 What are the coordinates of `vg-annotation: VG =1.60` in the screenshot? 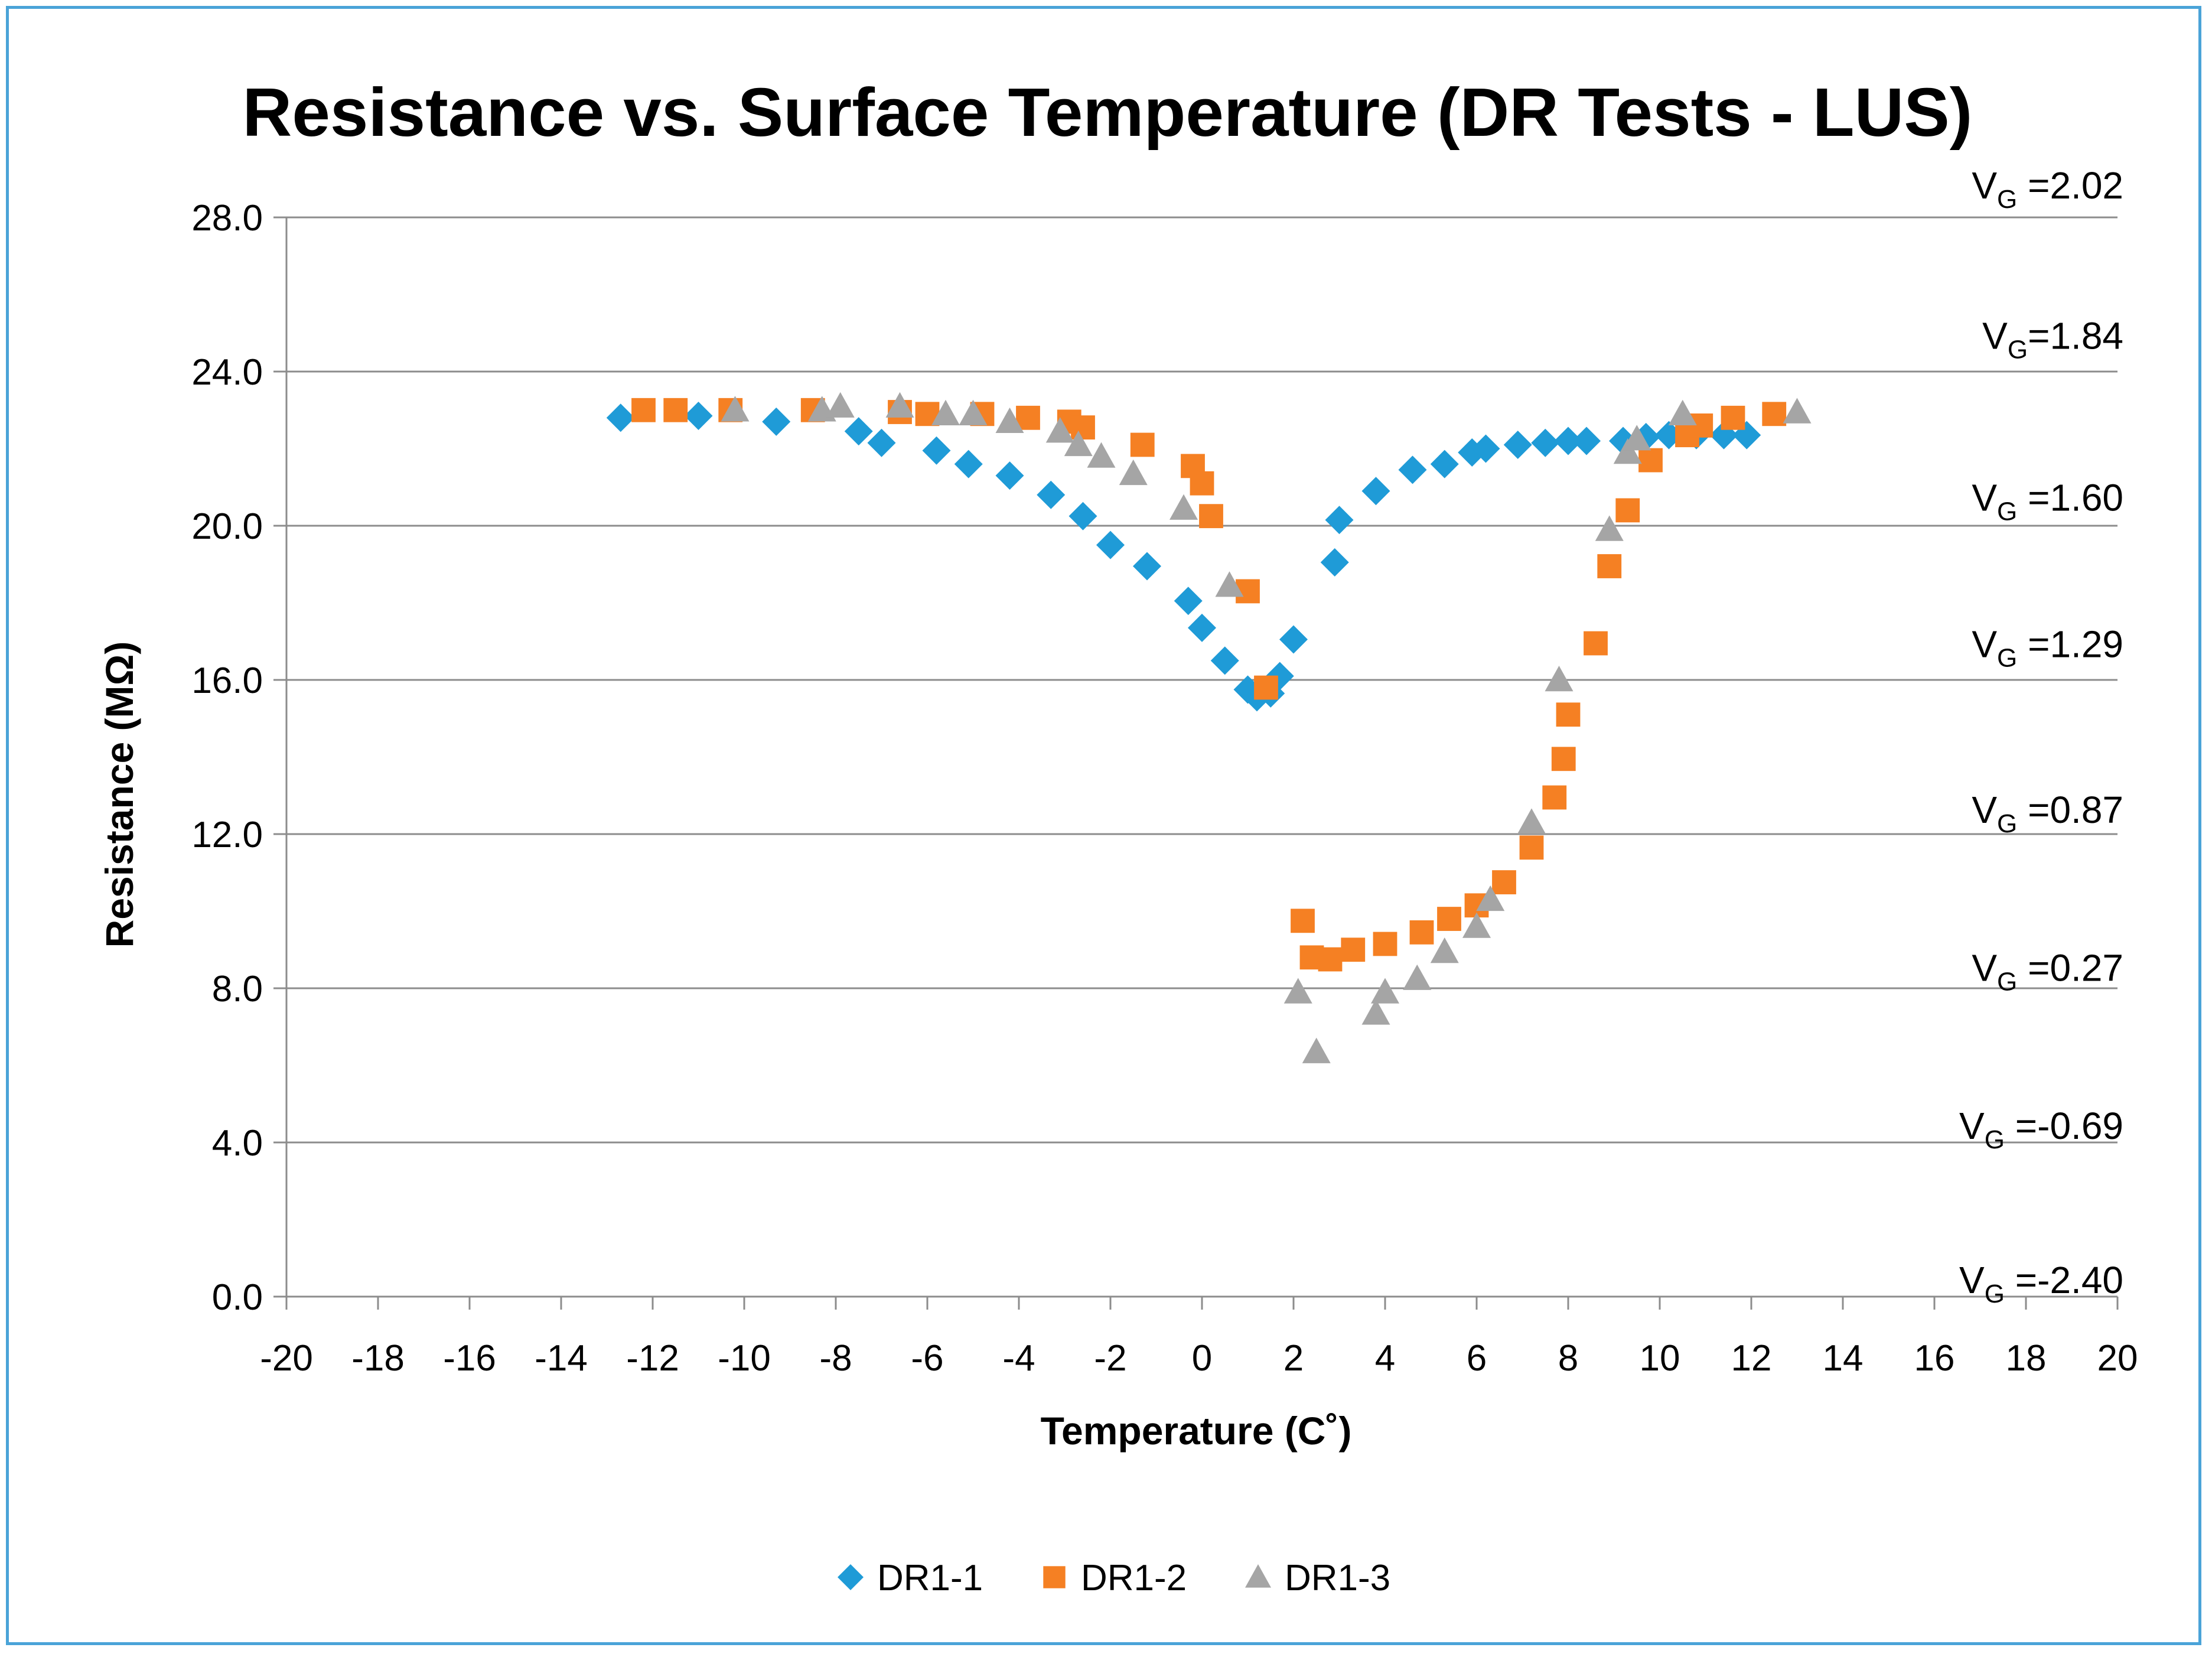 It's located at (2047, 501).